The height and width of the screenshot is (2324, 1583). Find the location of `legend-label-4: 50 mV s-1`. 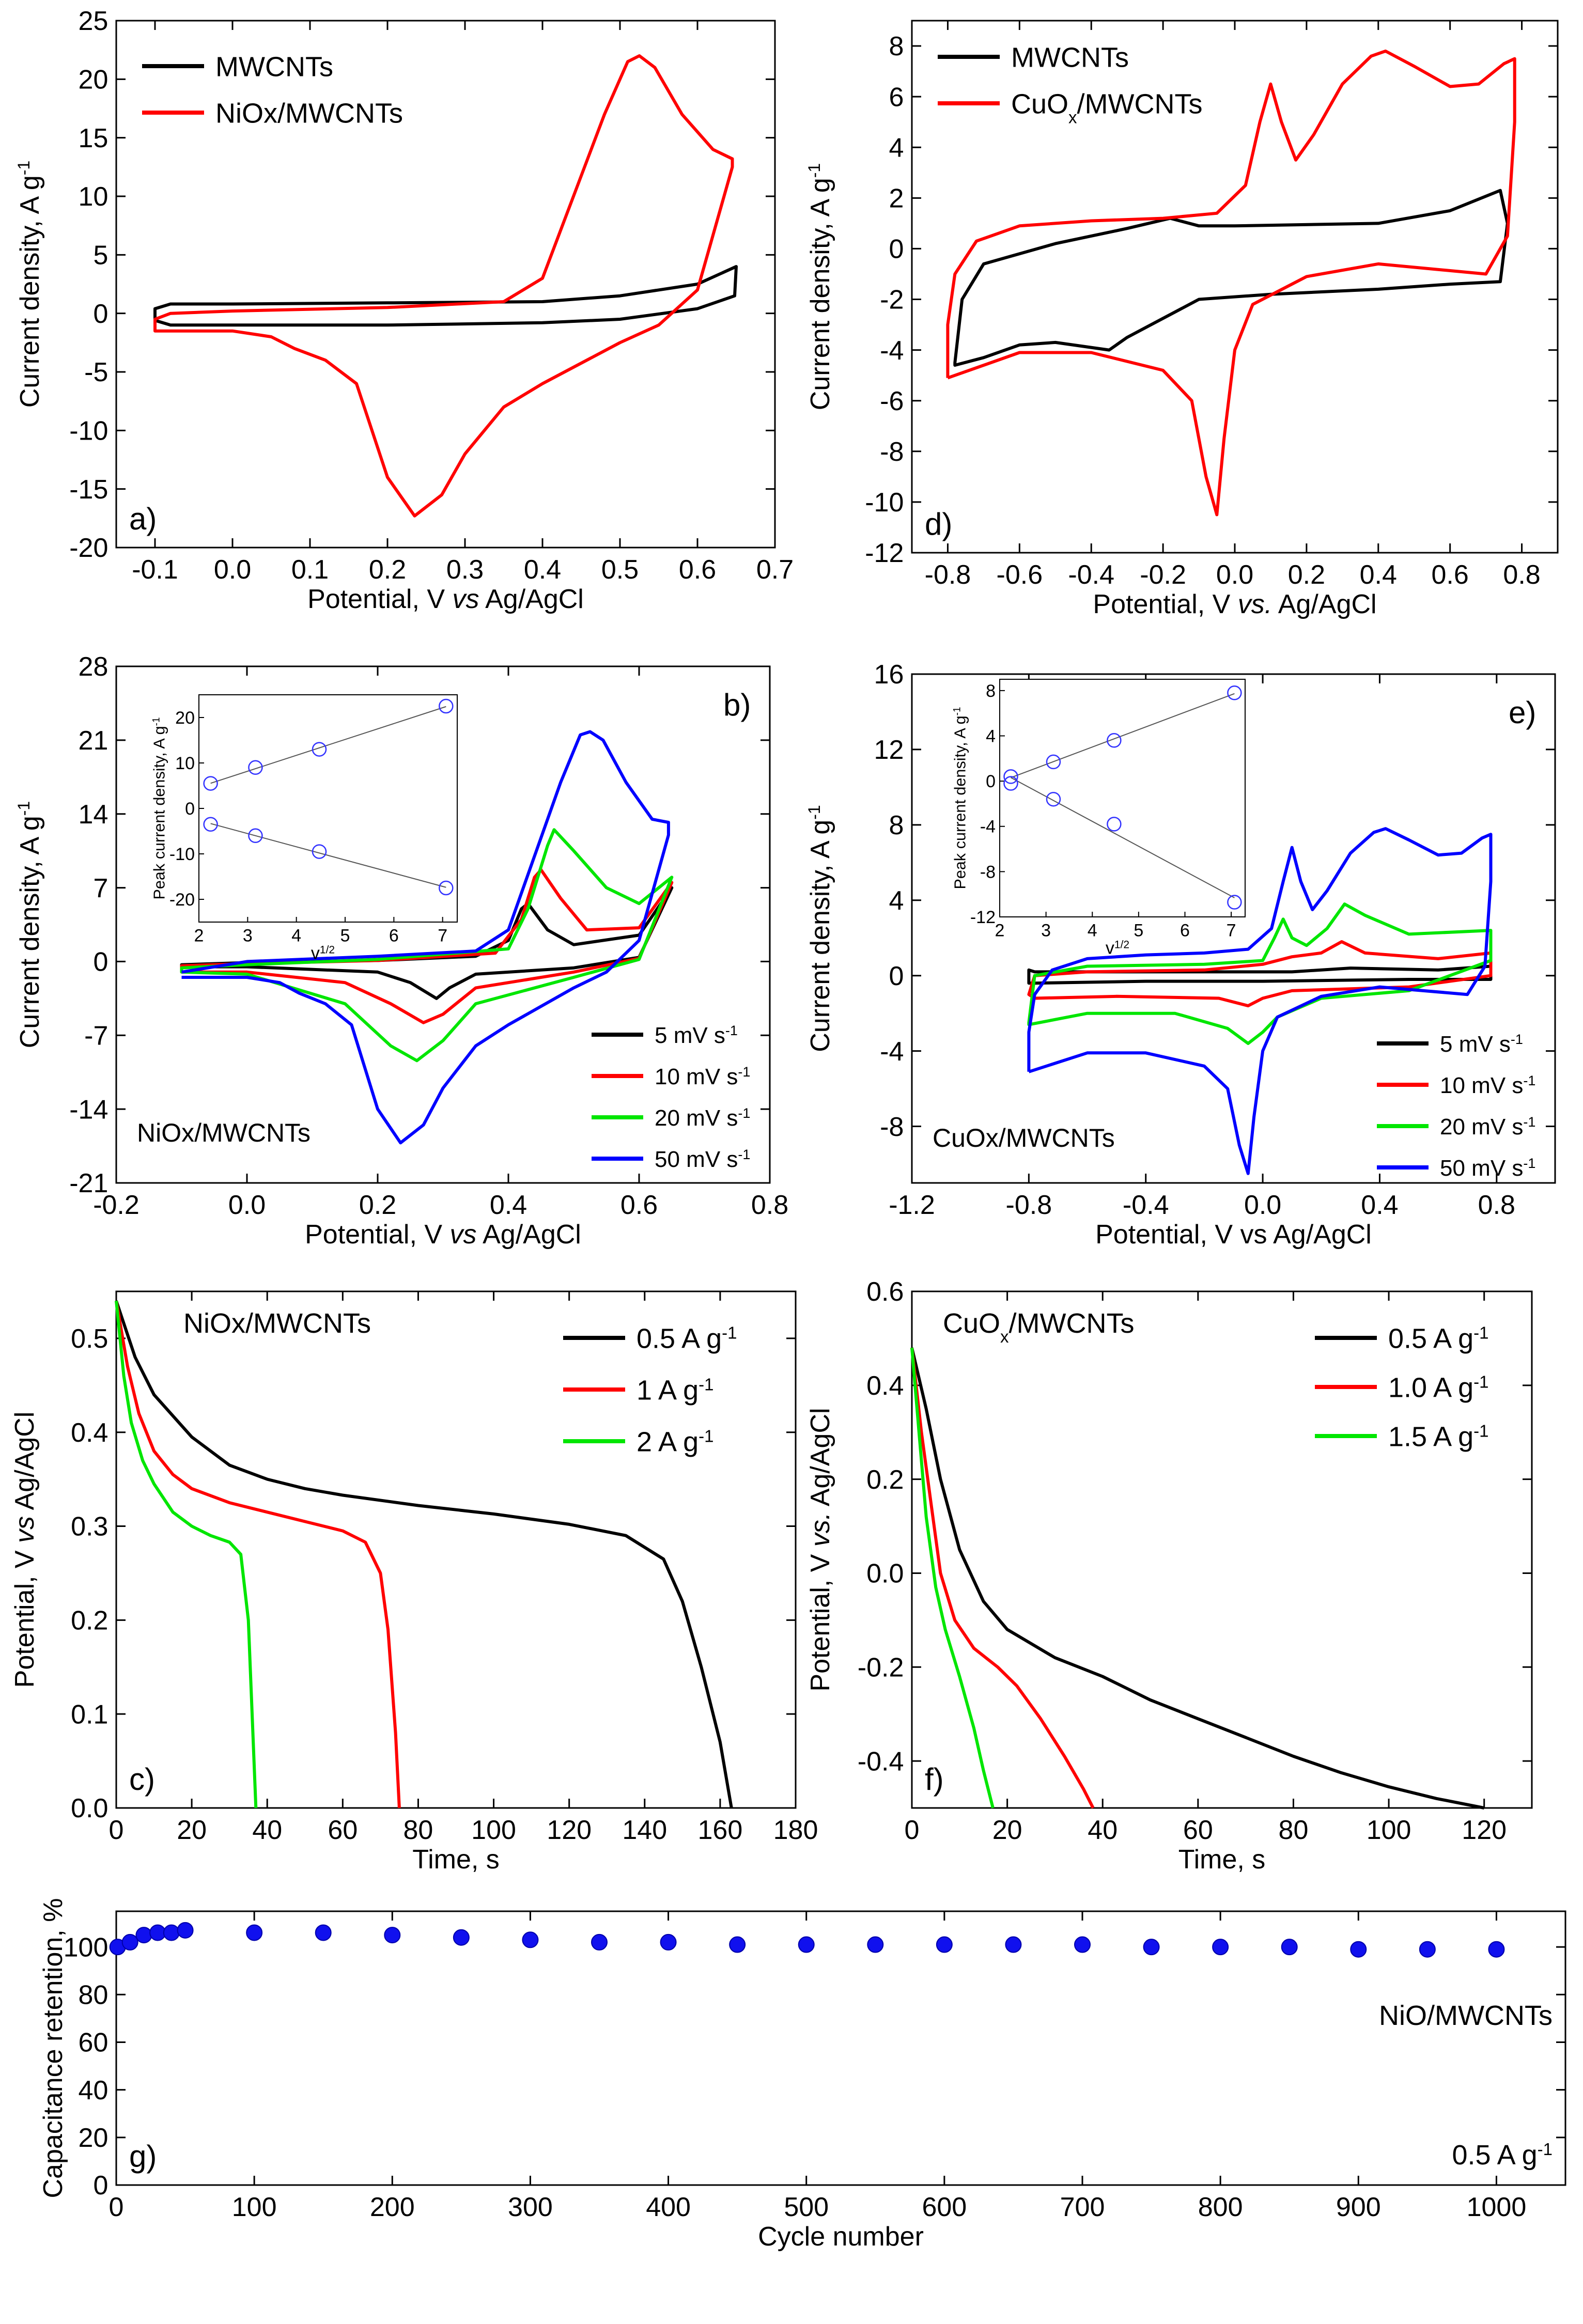

legend-label-4: 50 mV s-1 is located at coordinates (1487, 1169).